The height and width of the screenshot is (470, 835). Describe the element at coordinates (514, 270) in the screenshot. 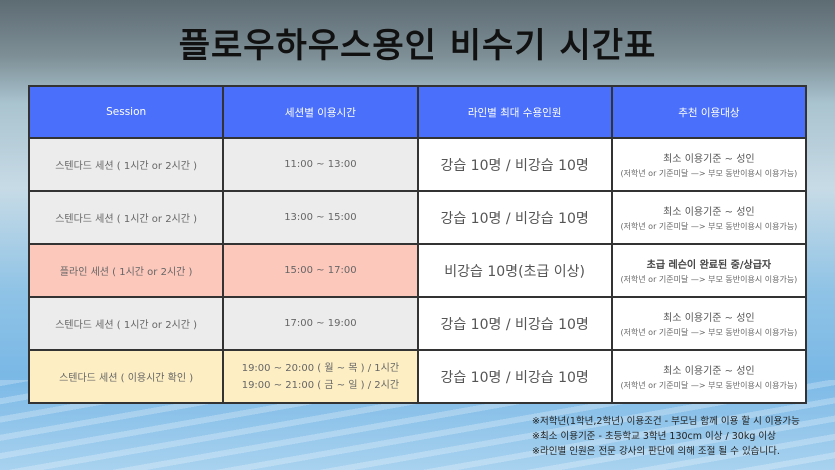

I see `capacity-cell: 비강습 10명(초급 이상)` at that location.